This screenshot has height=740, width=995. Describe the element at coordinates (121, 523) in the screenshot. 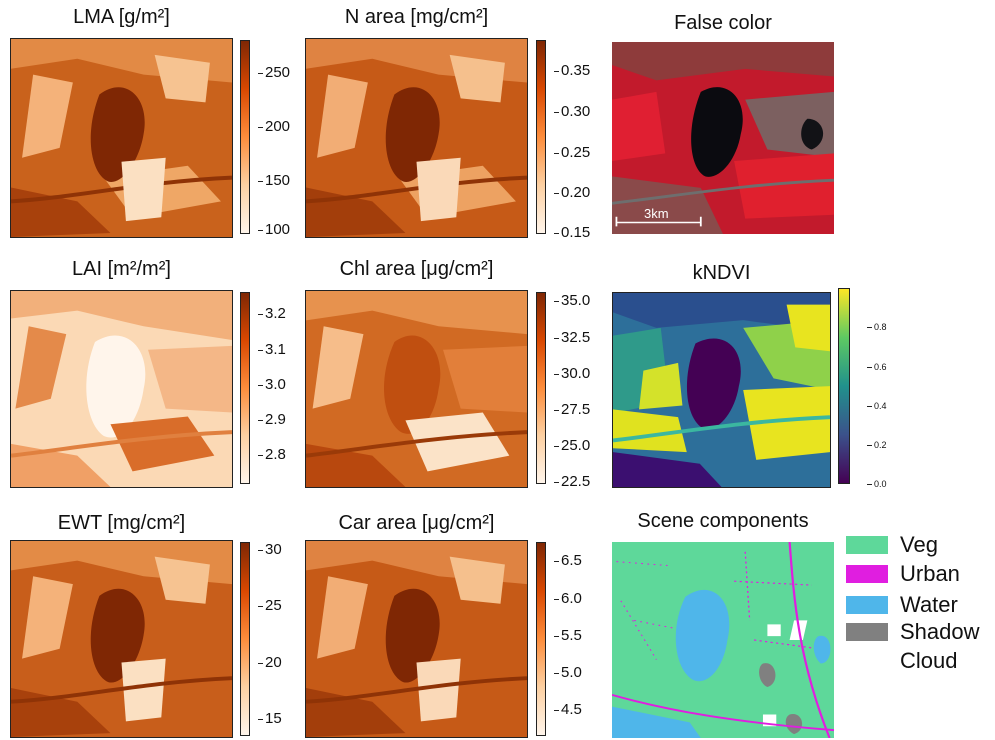

I see `ewt-title: EWT [mg/cm²]` at that location.